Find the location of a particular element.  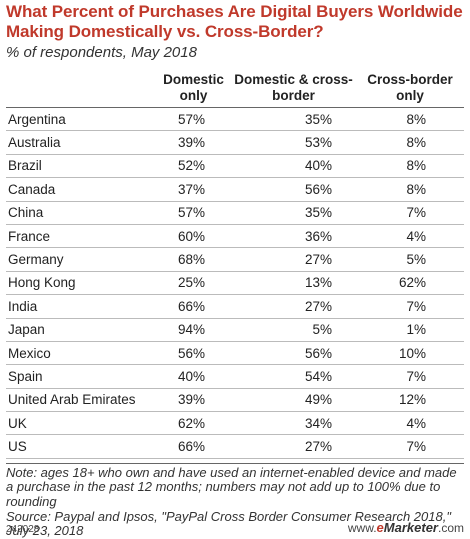

table-row: Canada 37% 56% 8% is located at coordinates (235, 189).